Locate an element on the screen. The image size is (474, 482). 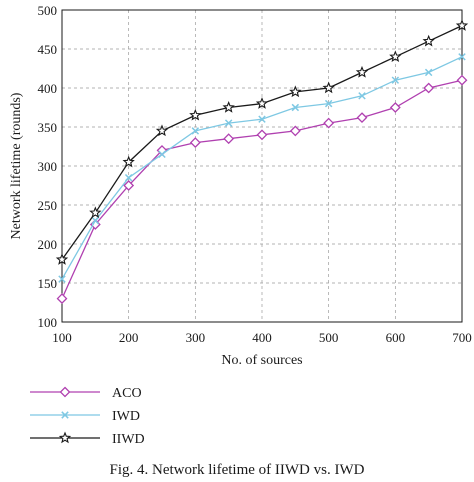
x-tick-label: 400 is located at coordinates (262, 337).